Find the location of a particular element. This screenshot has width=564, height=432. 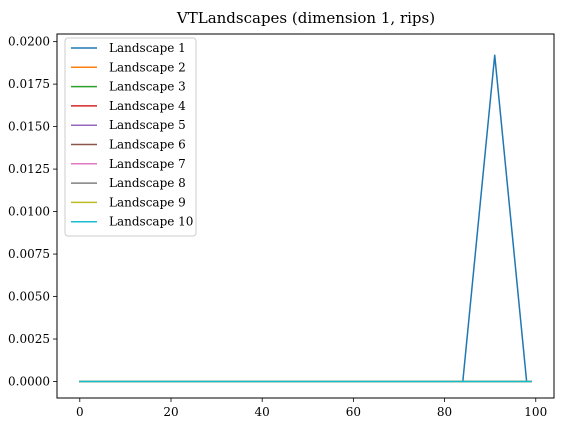

legend-label: Landscape 4 is located at coordinates (147, 106).